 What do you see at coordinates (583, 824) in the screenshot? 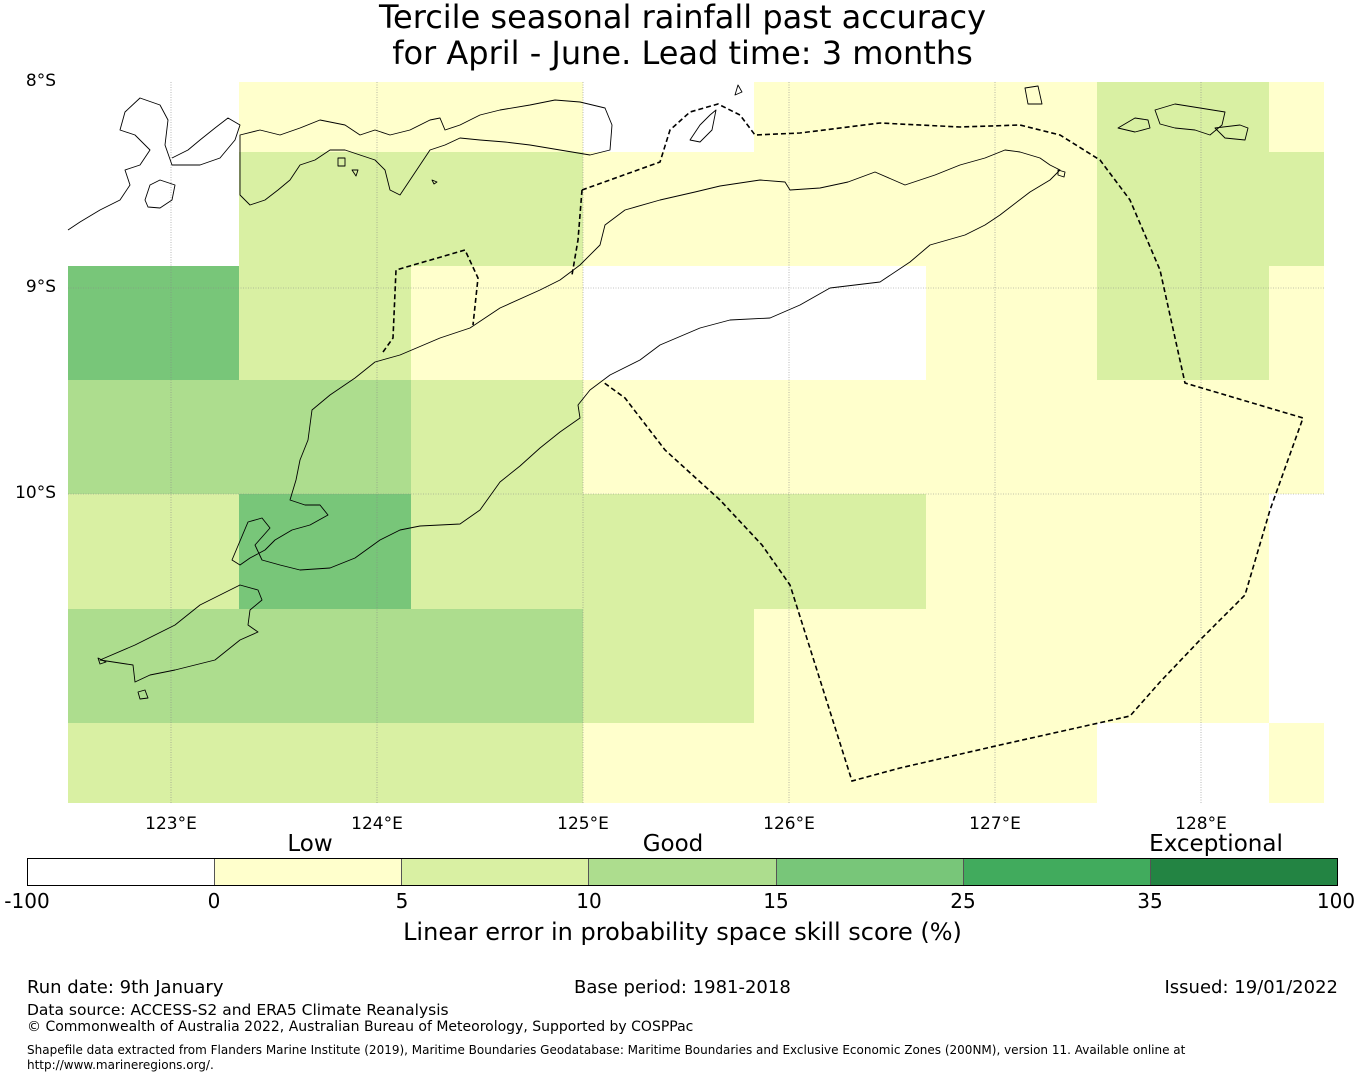
I see `lon-label-125e: 125°E` at bounding box center [583, 824].